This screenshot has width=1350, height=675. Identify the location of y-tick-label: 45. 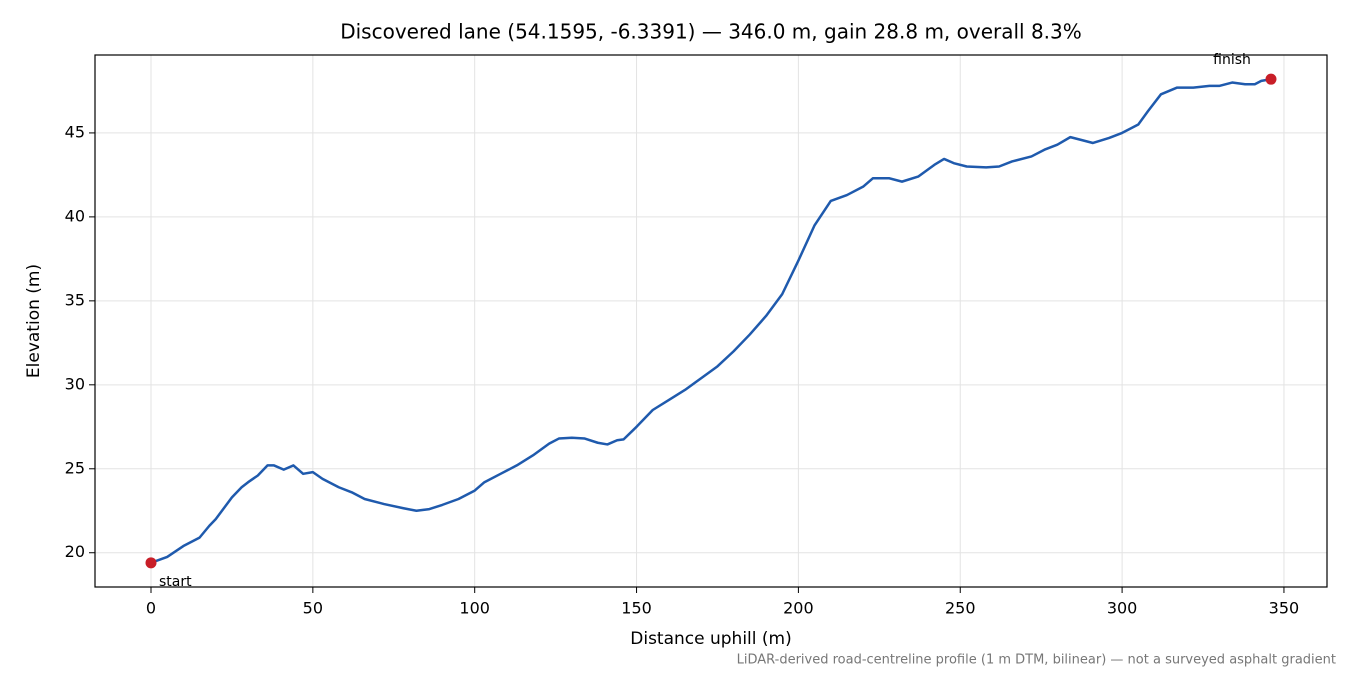
(75, 131).